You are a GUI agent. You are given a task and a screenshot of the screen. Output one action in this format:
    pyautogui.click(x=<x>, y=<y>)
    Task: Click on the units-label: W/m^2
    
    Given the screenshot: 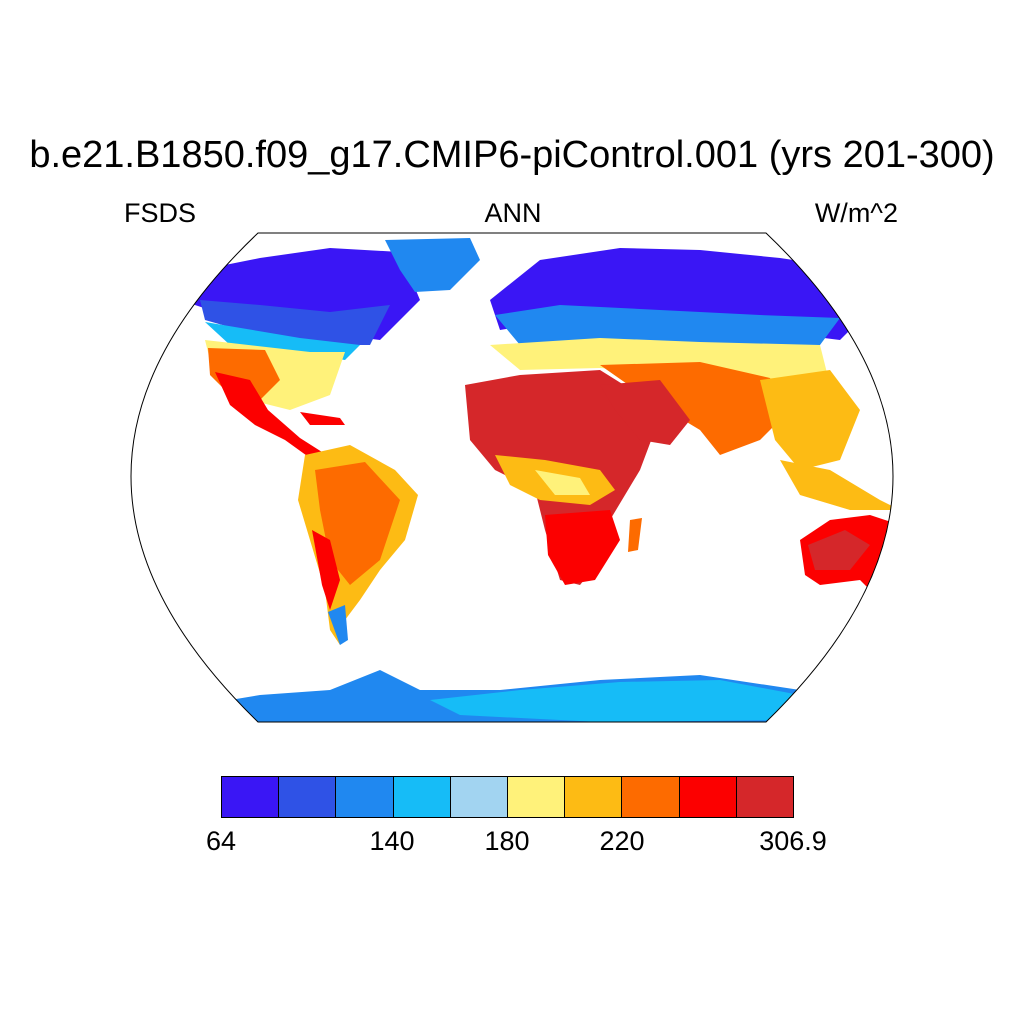 What is the action you would take?
    pyautogui.click(x=856, y=213)
    